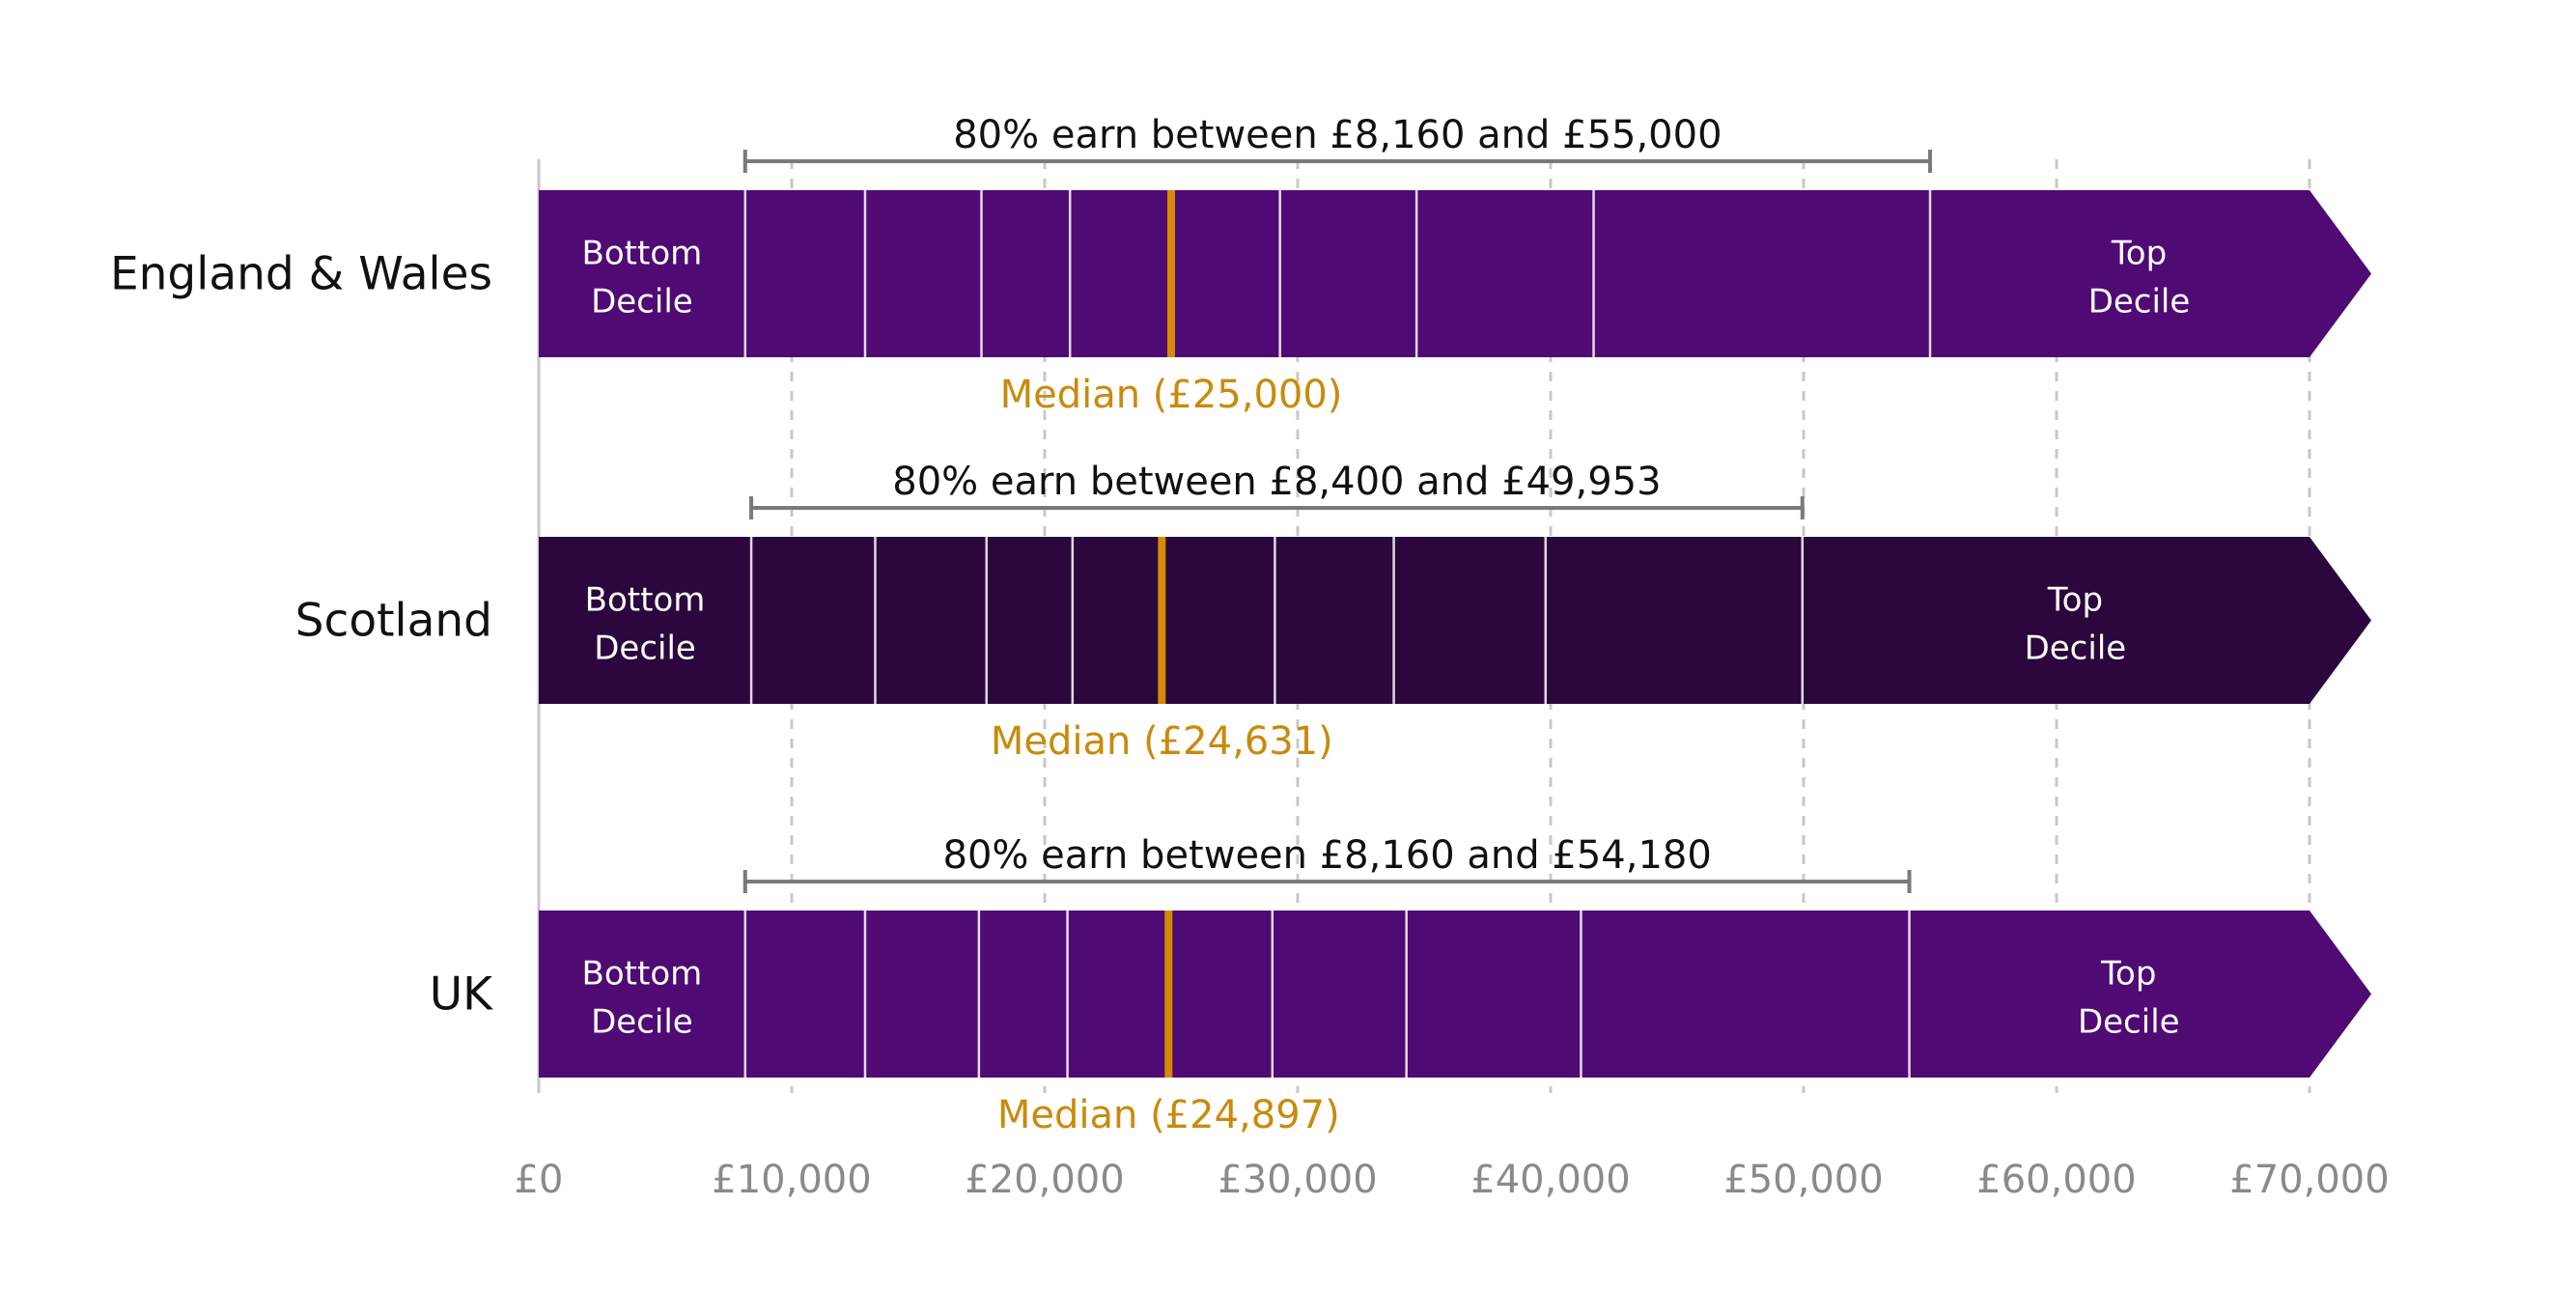 The image size is (2576, 1289). Describe the element at coordinates (1172, 395) in the screenshot. I see `median-label: Median (£25,000)` at that location.